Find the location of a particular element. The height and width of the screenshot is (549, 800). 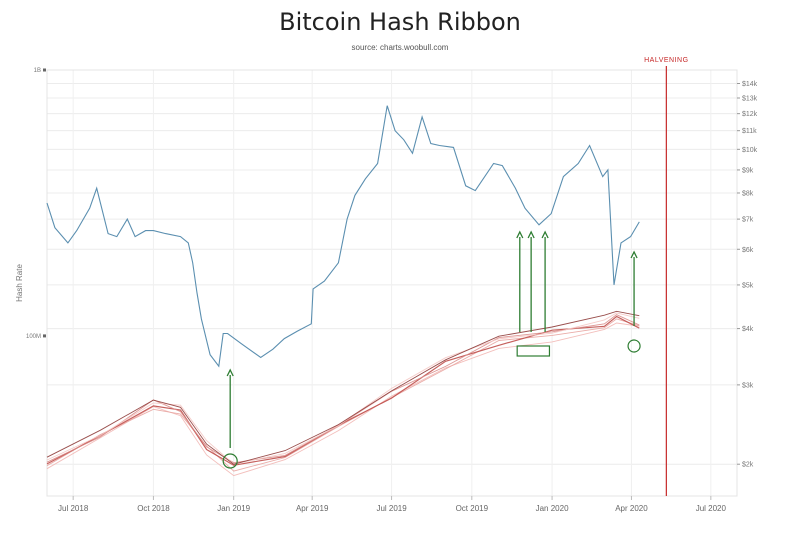

date-tick-label: Apr 2020 is located at coordinates (631, 508).